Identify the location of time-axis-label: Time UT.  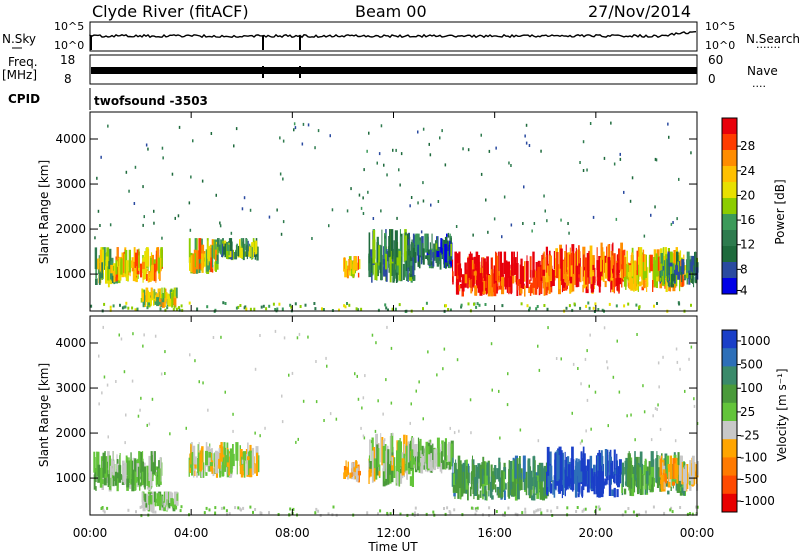
(392, 547).